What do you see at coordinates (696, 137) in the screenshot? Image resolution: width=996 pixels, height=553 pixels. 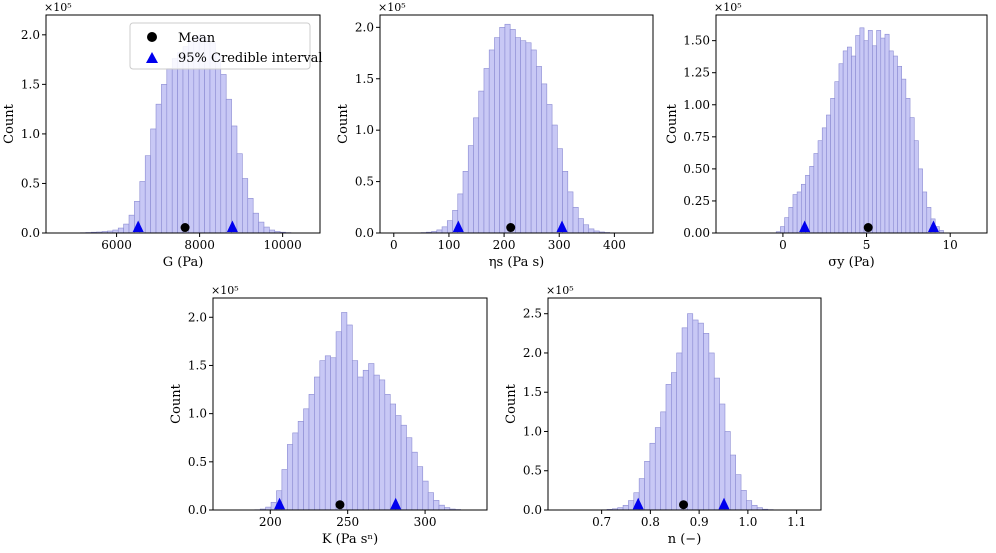 I see `y-tick-label: 0.75` at bounding box center [696, 137].